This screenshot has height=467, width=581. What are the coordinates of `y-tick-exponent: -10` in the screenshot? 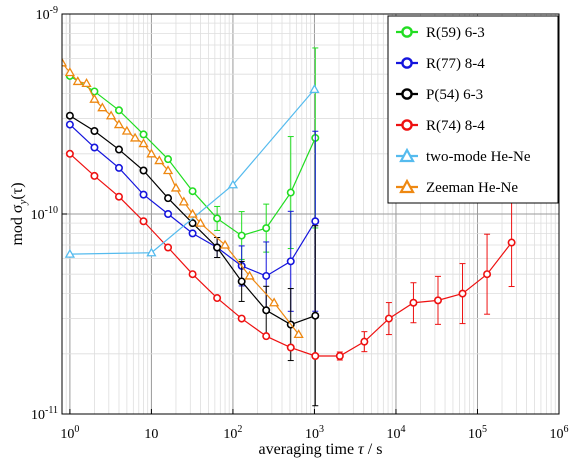 It's located at (51, 210).